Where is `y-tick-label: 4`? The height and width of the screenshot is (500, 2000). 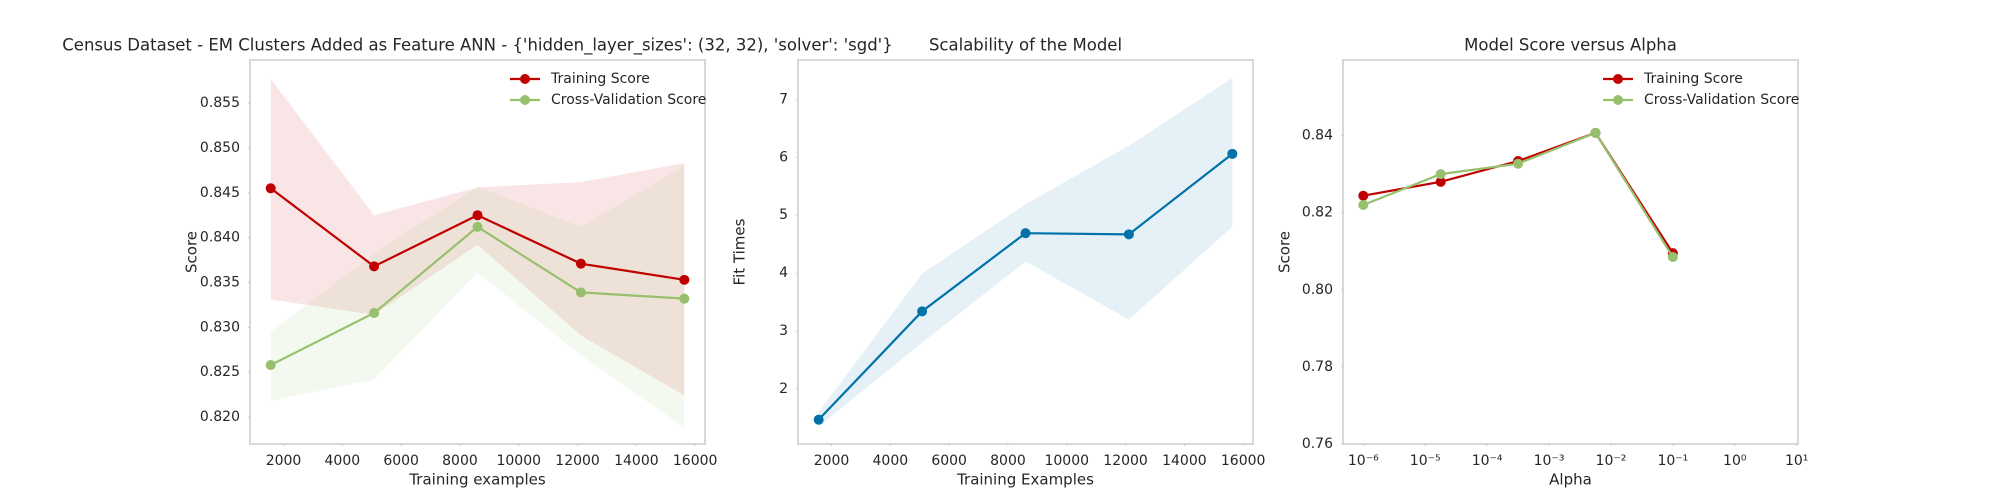 y-tick-label: 4 is located at coordinates (783, 273).